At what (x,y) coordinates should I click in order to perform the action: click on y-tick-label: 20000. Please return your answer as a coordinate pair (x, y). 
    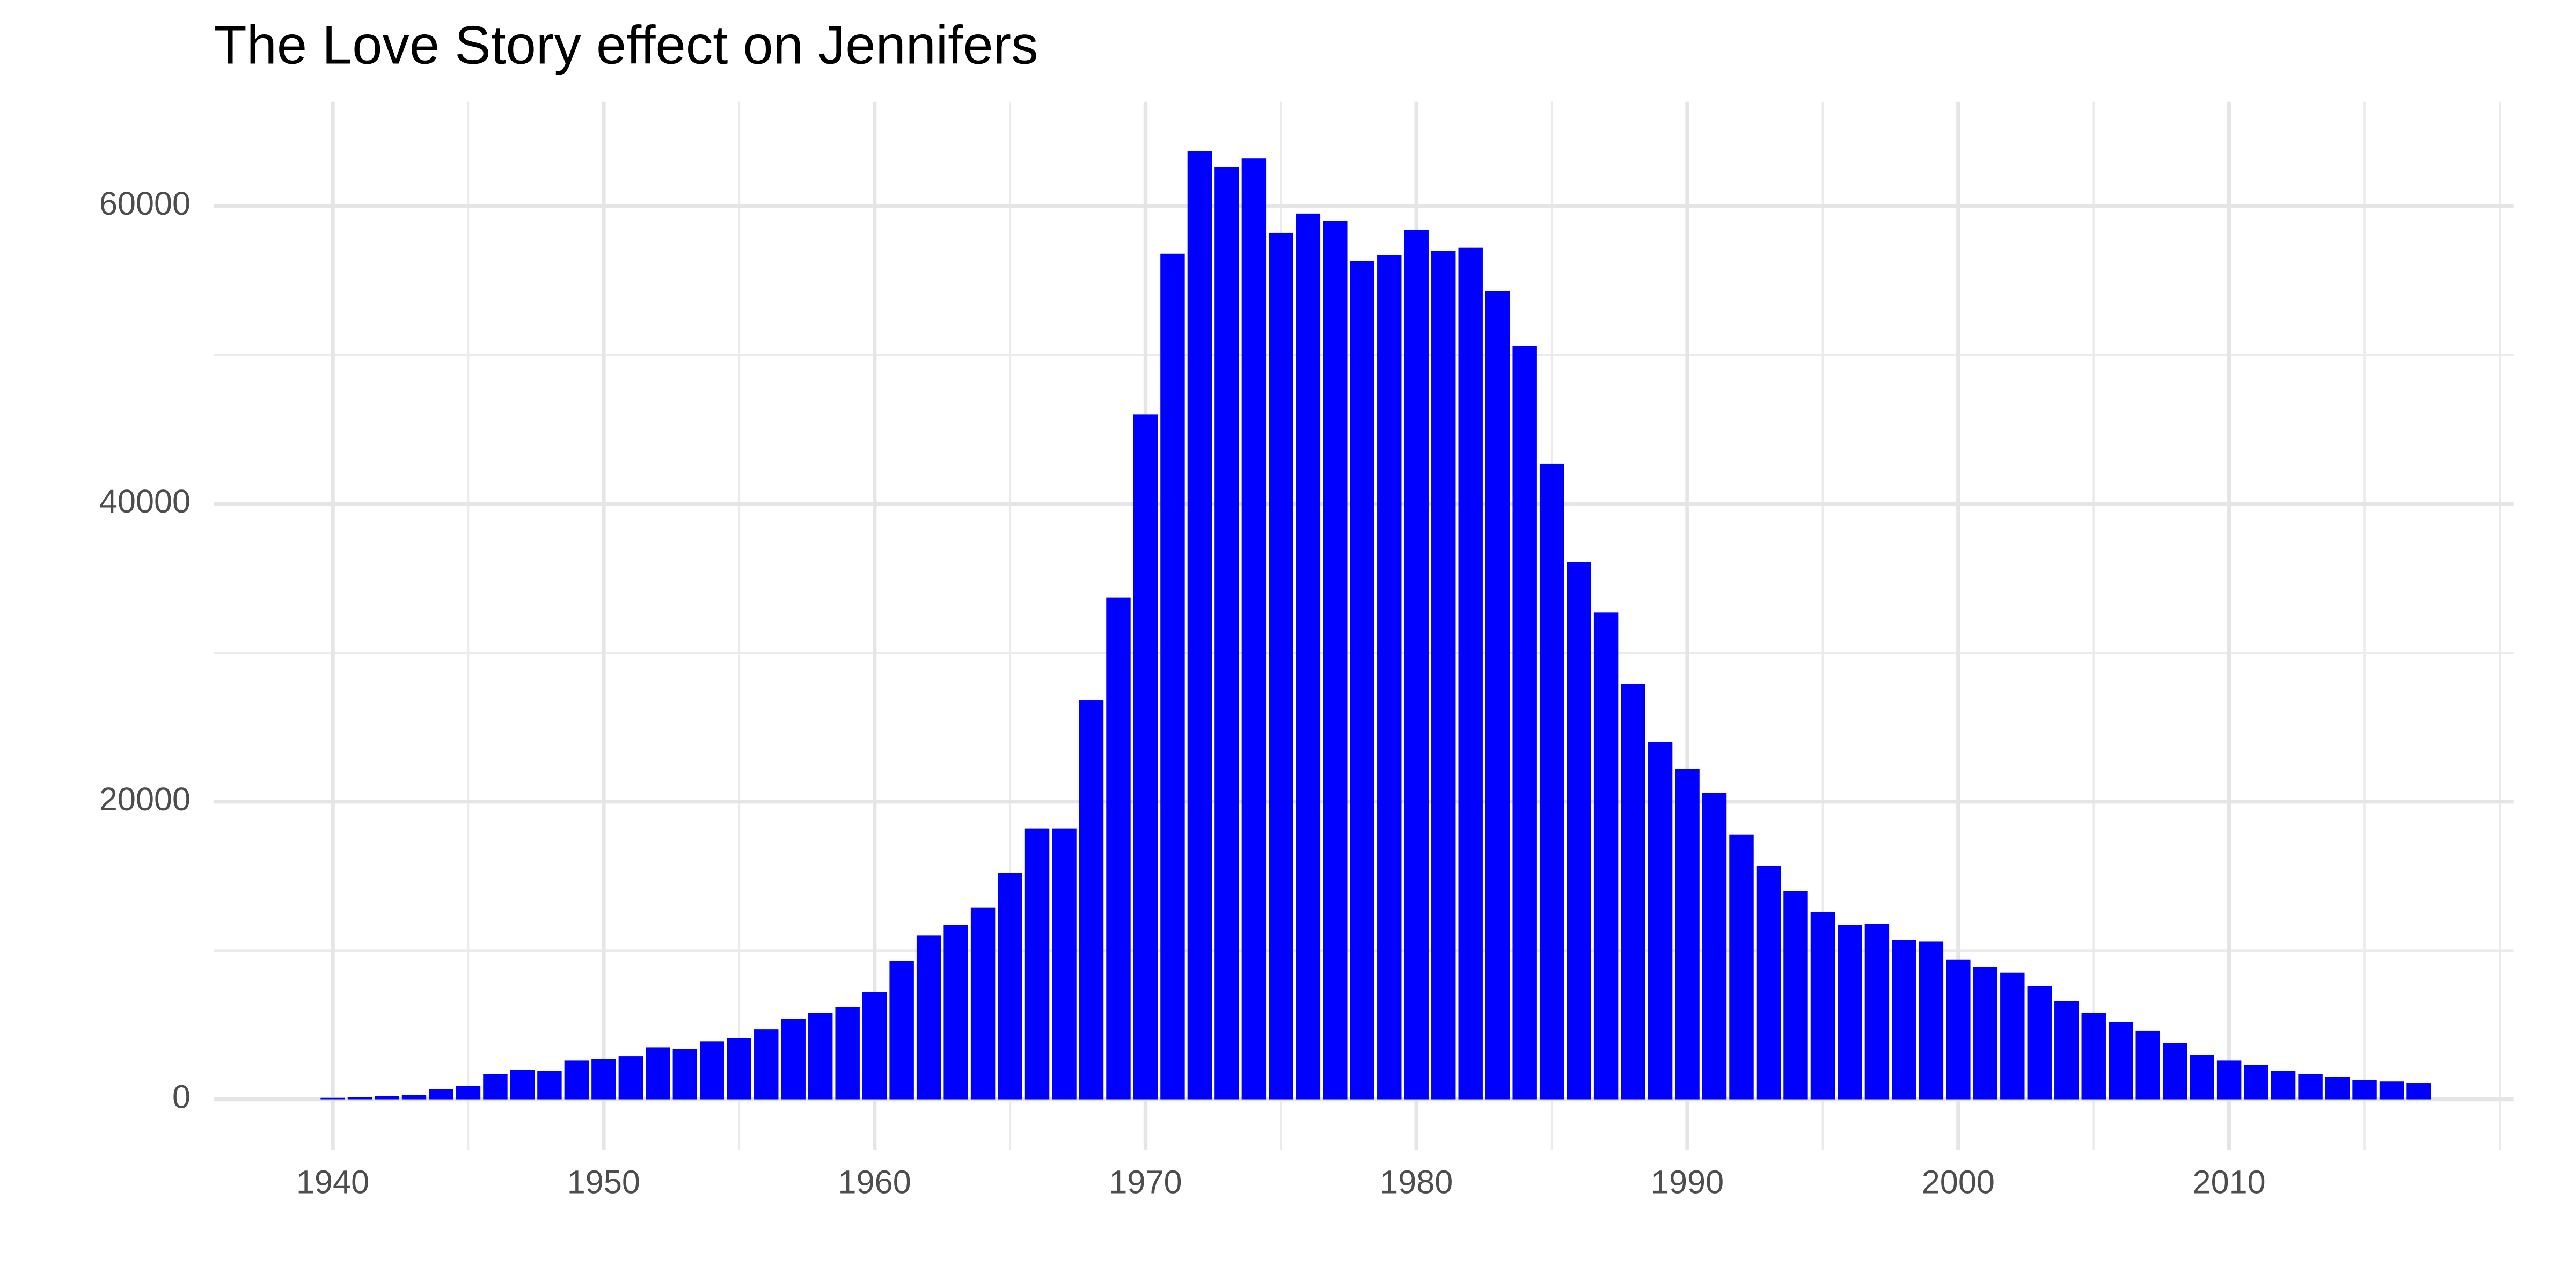
    Looking at the image, I should click on (145, 799).